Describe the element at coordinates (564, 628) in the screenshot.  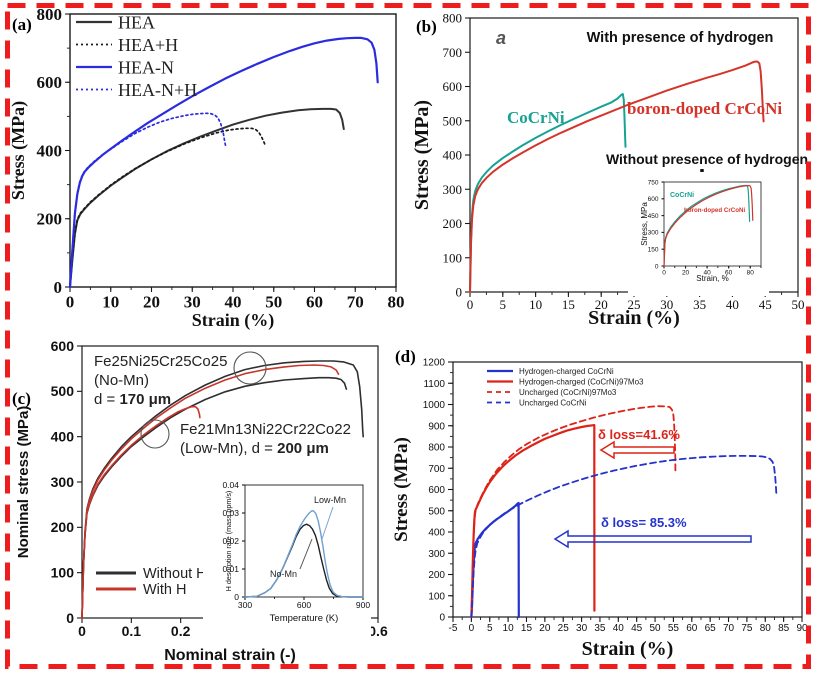
I see `svg-text: 25` at that location.